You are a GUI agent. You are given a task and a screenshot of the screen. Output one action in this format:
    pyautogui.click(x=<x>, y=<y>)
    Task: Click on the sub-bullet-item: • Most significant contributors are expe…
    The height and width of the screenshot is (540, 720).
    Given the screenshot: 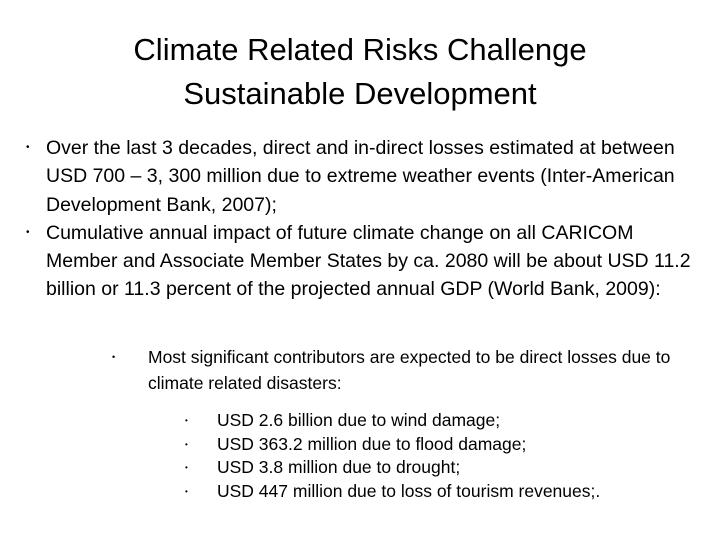 What is the action you would take?
    pyautogui.click(x=407, y=370)
    